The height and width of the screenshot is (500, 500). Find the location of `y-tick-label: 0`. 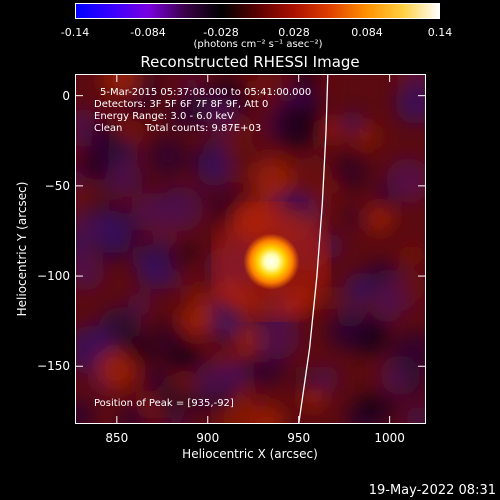

y-tick-label: 0 is located at coordinates (66, 95).